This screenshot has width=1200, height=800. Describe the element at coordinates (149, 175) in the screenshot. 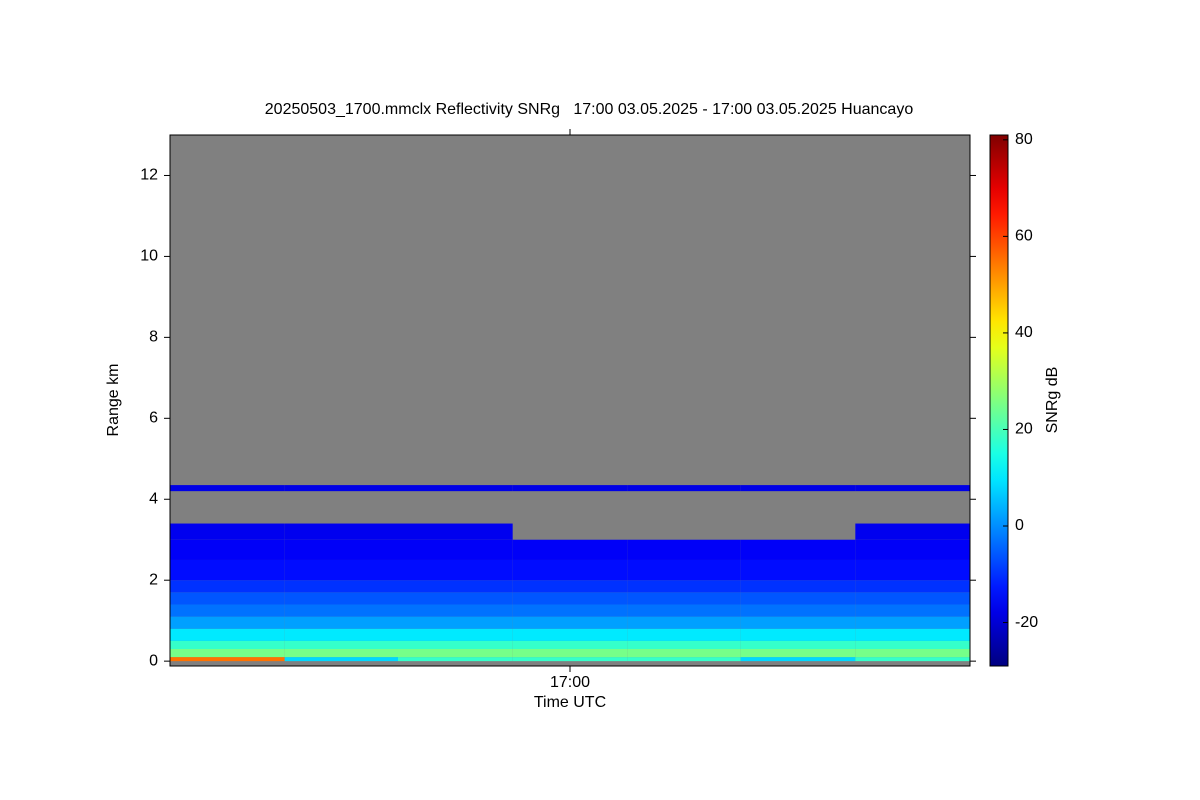

I see `y-tick-label: 12` at that location.